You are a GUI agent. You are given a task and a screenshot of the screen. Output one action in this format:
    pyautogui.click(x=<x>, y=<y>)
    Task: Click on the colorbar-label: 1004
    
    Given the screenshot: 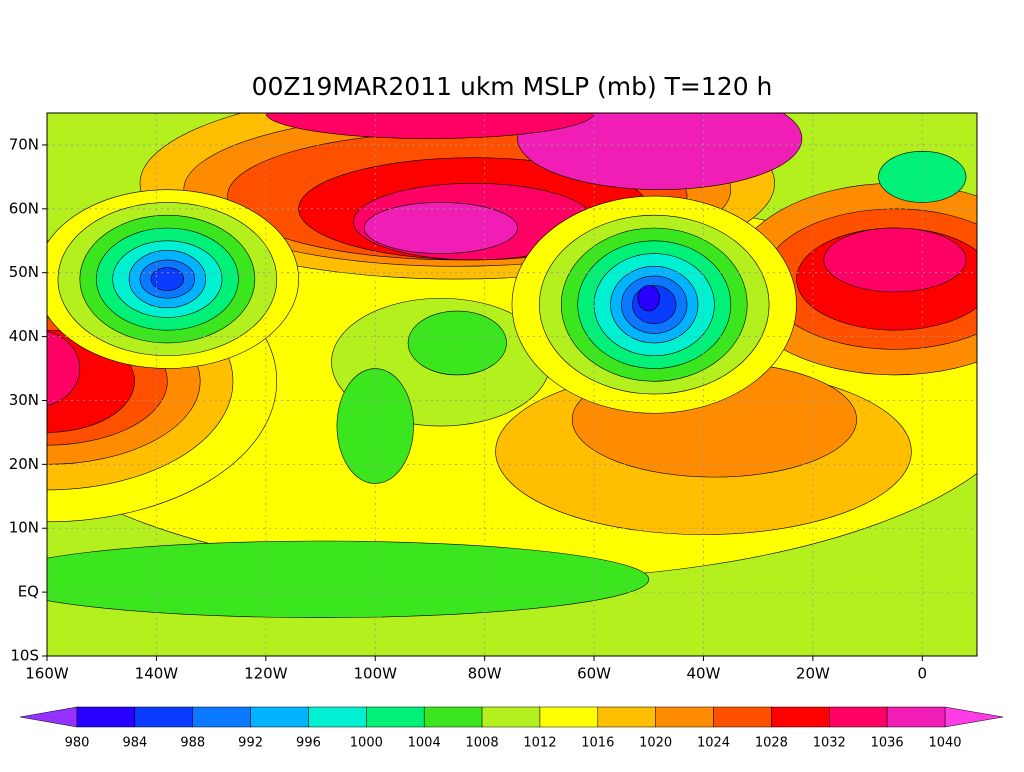 What is the action you would take?
    pyautogui.click(x=424, y=743)
    